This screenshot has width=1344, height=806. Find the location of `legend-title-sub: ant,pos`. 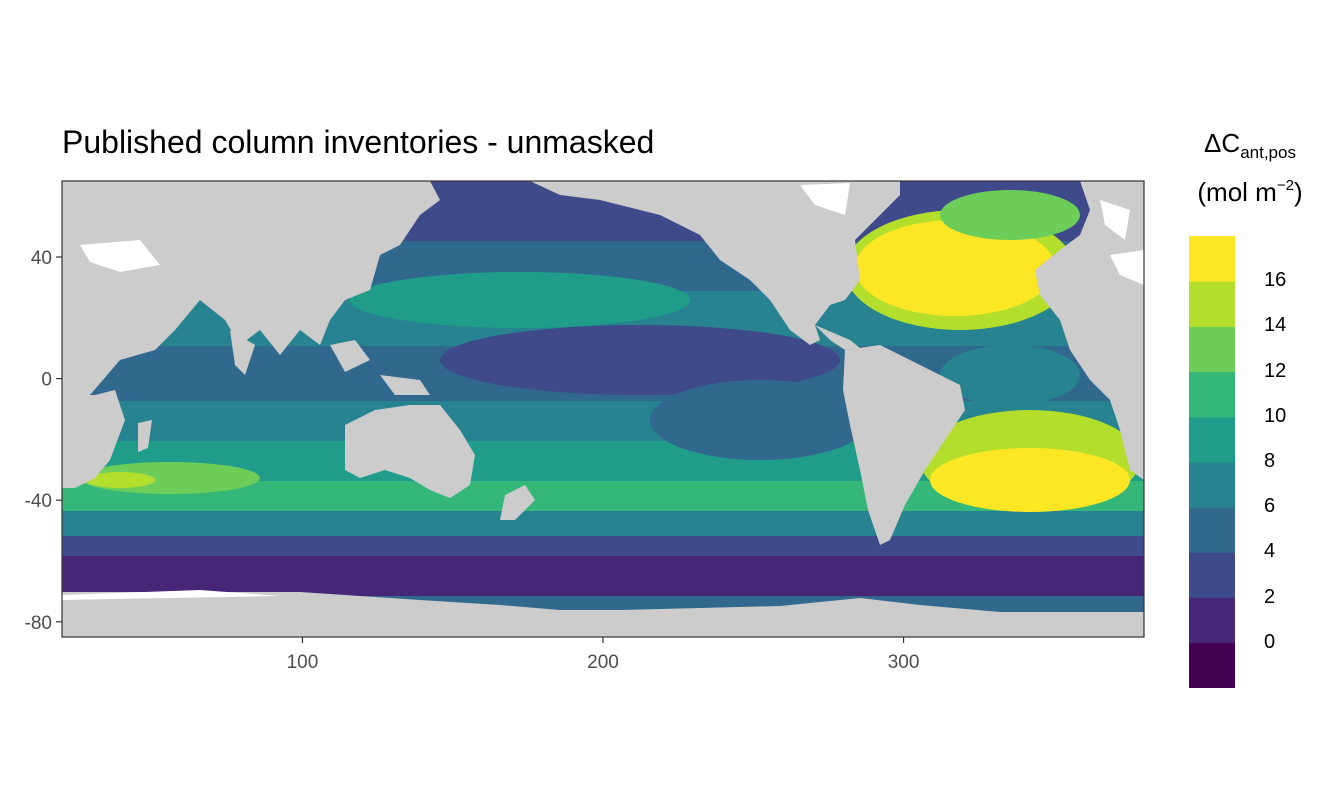

legend-title-sub: ant,pos is located at coordinates (1268, 152).